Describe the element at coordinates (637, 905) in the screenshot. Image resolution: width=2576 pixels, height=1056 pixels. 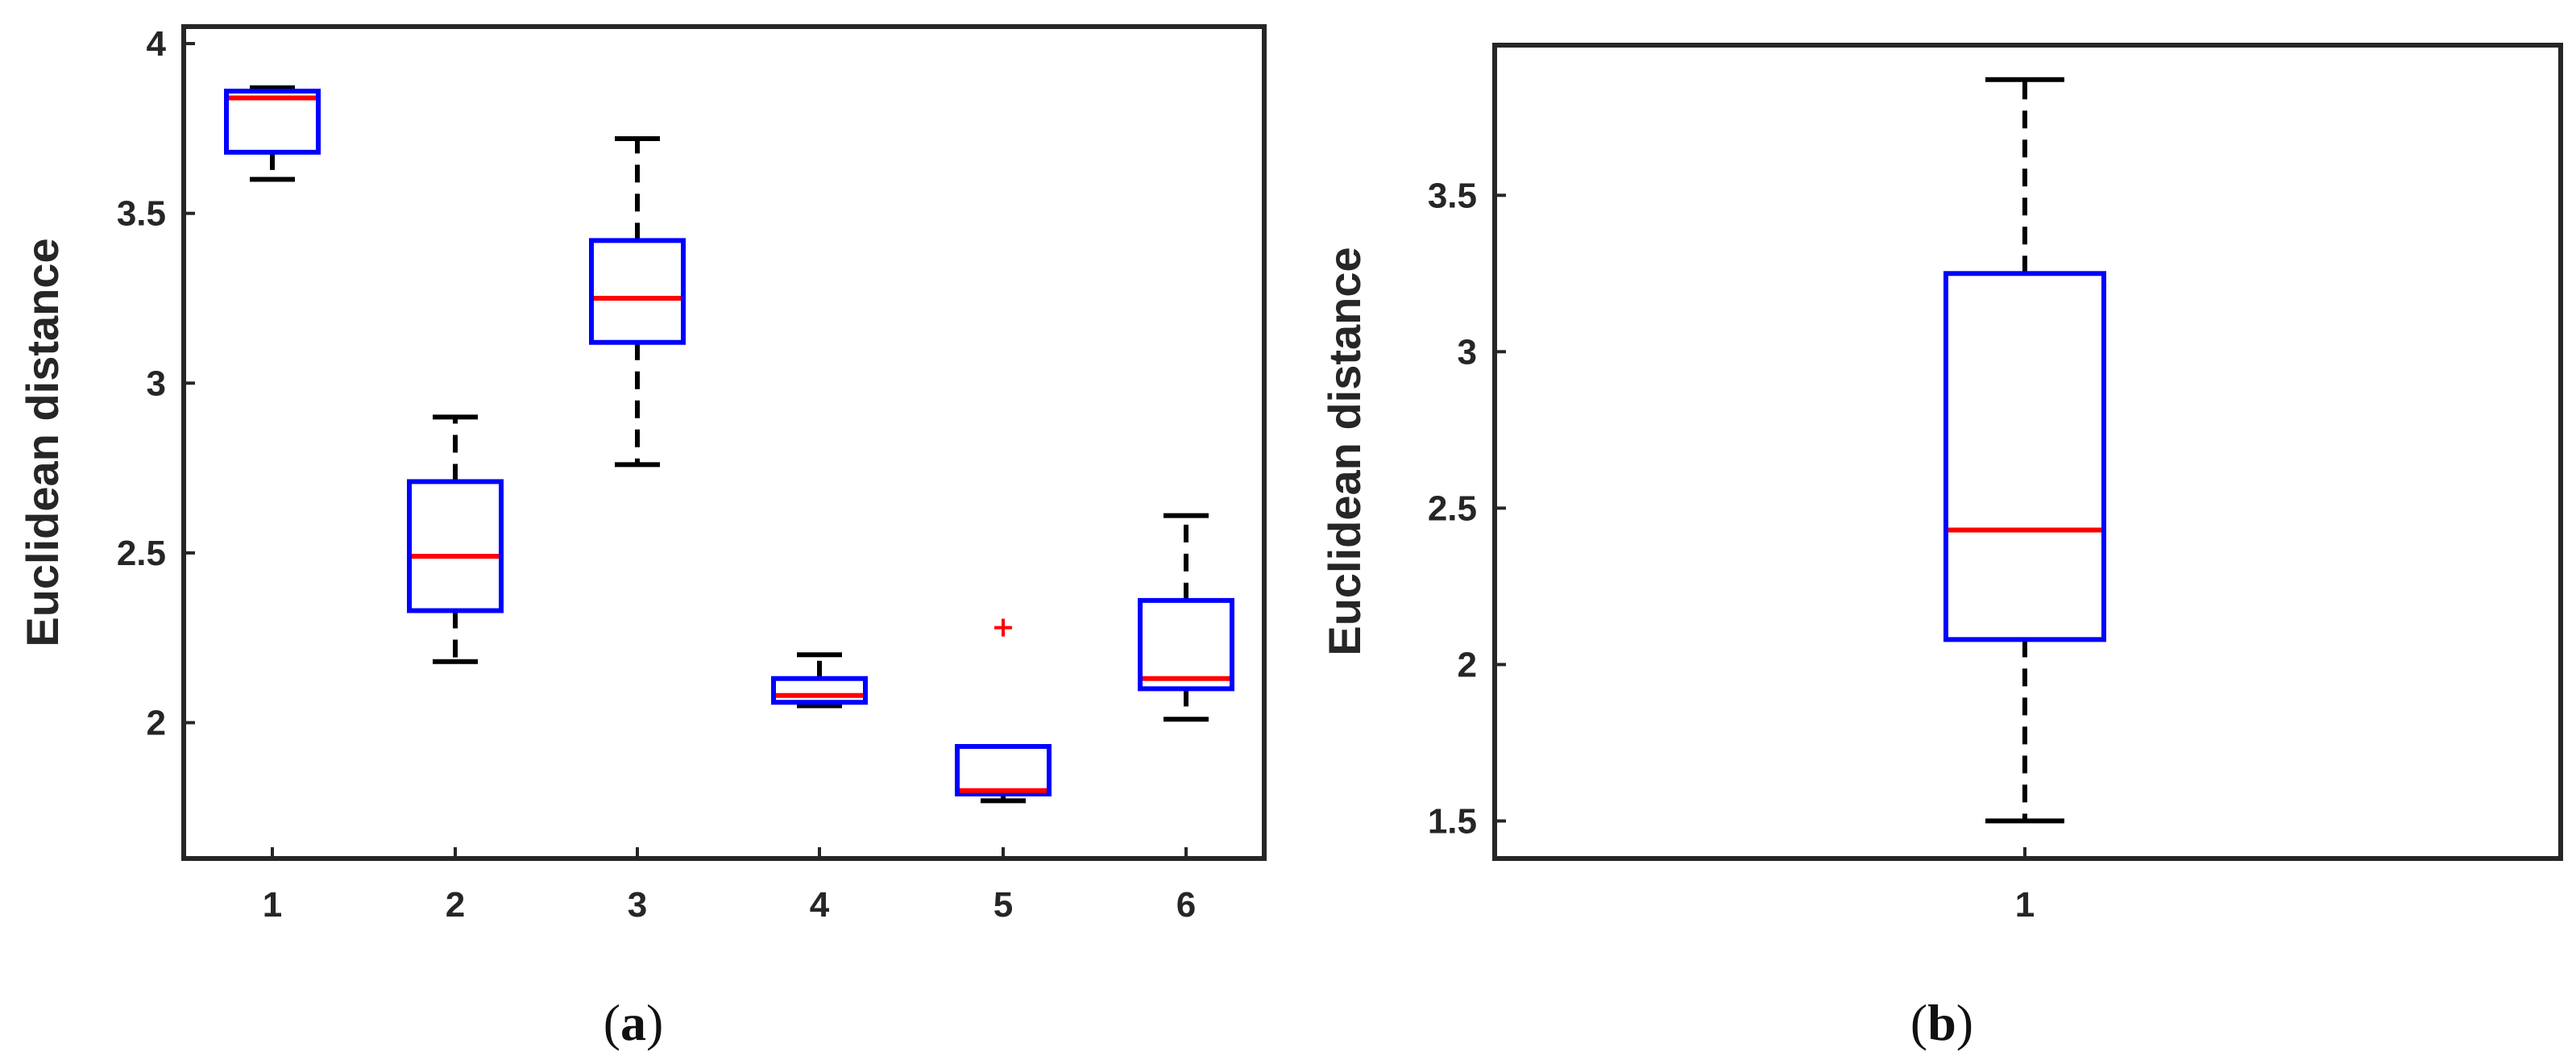
I see `x-tick-label: 3` at that location.